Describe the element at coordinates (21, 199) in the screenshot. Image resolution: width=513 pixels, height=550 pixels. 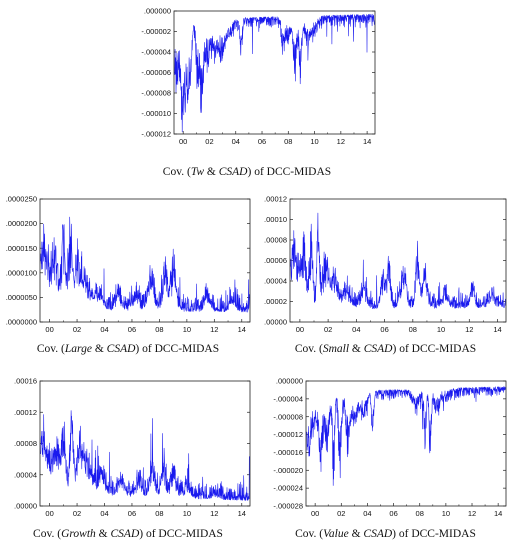
I see `y-tick-label: .0000250` at that location.